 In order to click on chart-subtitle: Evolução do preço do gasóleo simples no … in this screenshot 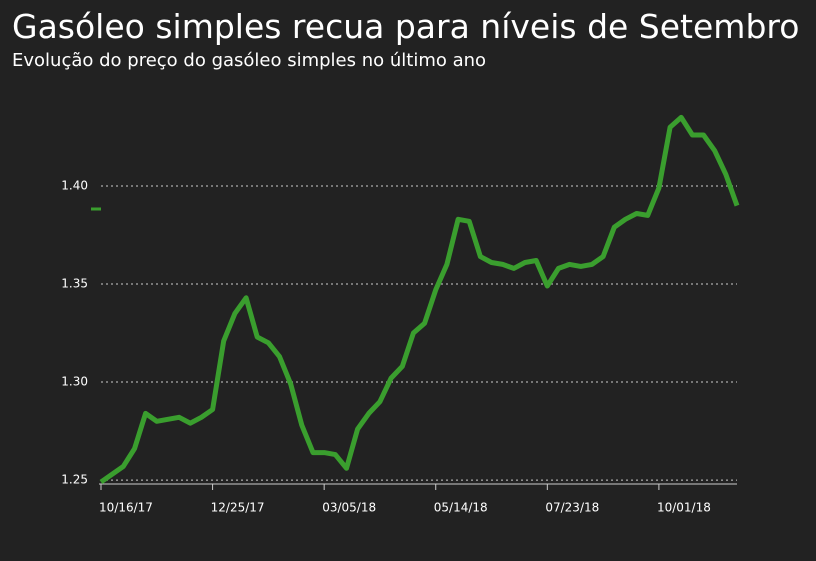, I will do `click(249, 60)`.